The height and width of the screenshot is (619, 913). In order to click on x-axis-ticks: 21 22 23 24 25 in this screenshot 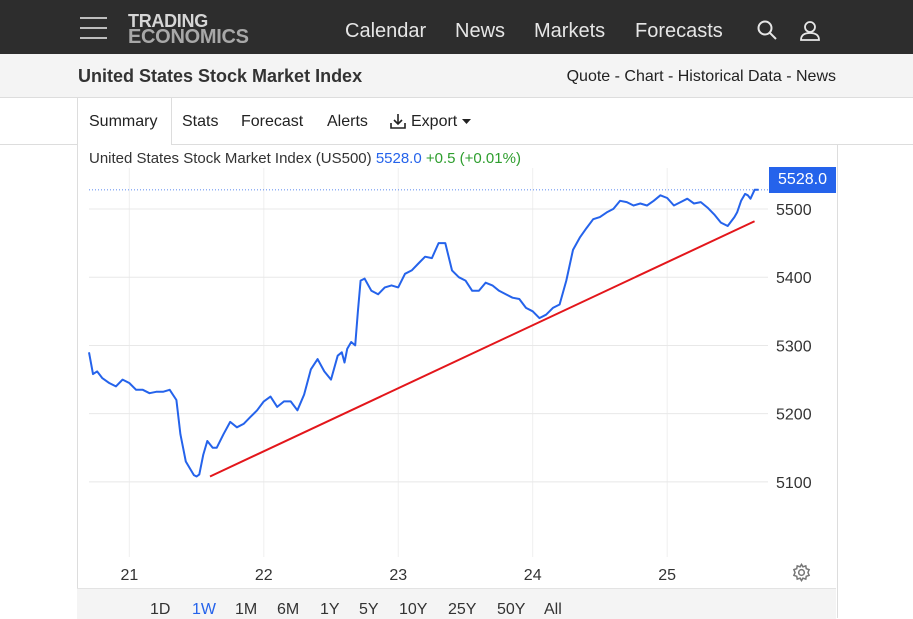, I will do `click(398, 575)`.